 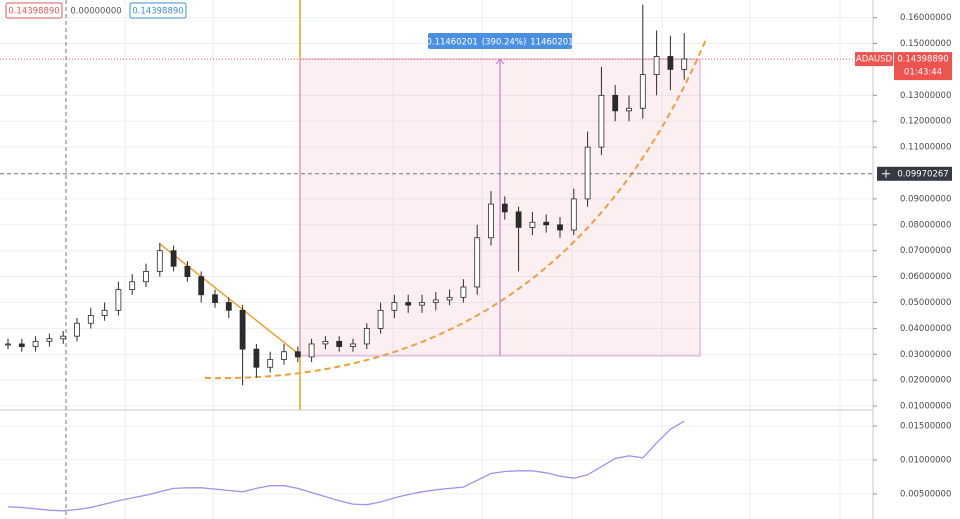 I want to click on measure-label-box, so click(x=500, y=41).